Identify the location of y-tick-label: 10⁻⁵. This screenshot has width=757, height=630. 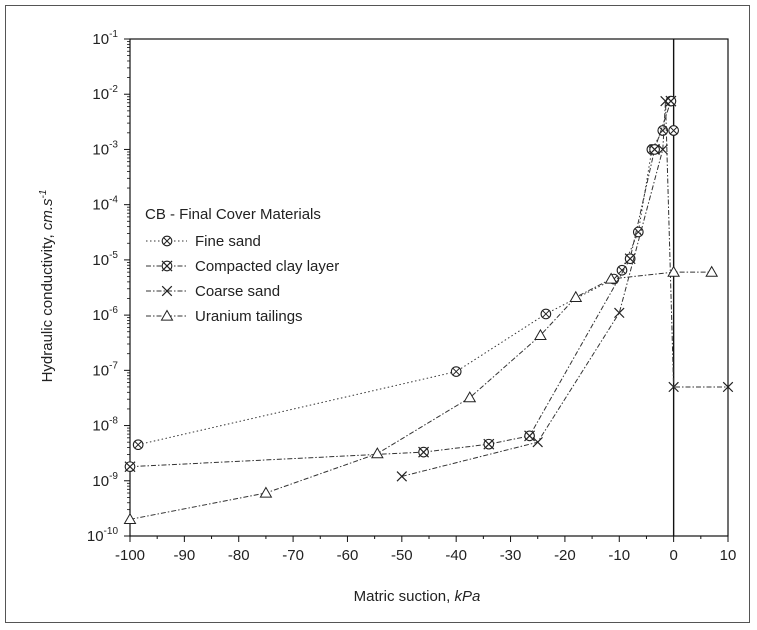
(105, 259).